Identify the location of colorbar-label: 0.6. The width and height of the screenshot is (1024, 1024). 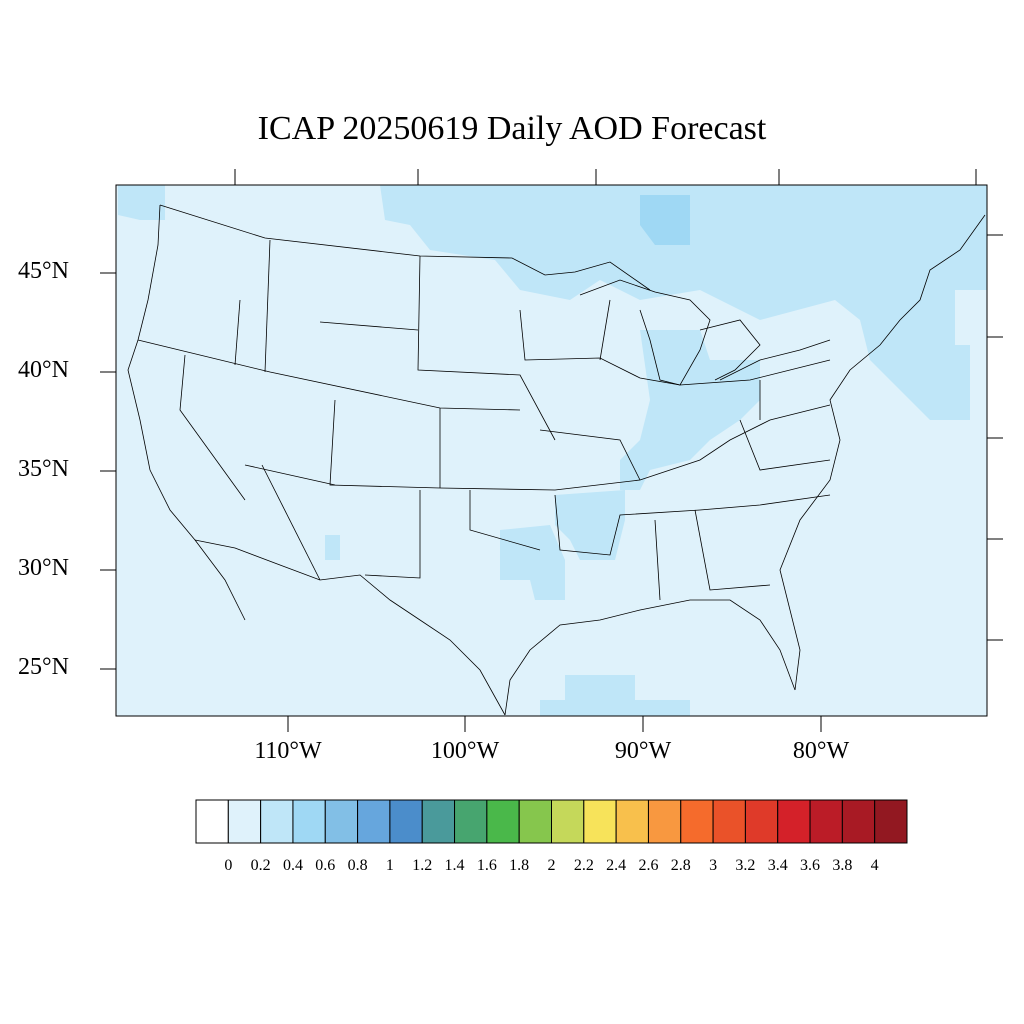
(325, 865).